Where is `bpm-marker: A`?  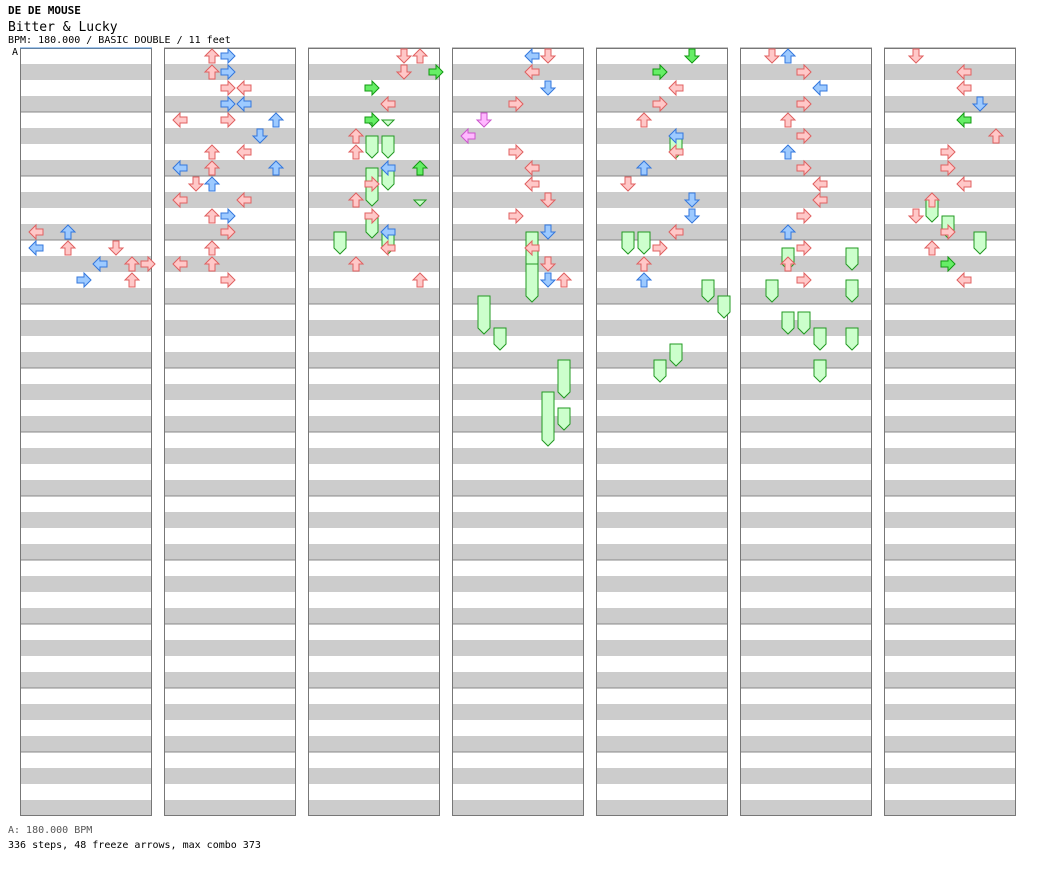 bpm-marker: A is located at coordinates (15, 52).